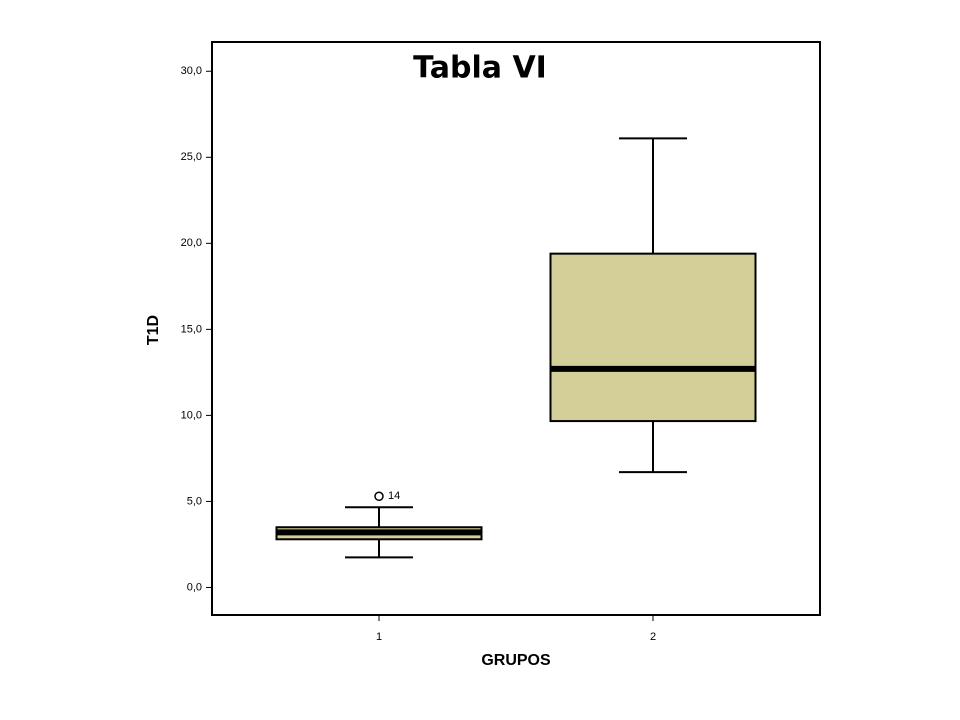 The width and height of the screenshot is (960, 720). Describe the element at coordinates (194, 587) in the screenshot. I see `y-tick-label: 0,0` at that location.